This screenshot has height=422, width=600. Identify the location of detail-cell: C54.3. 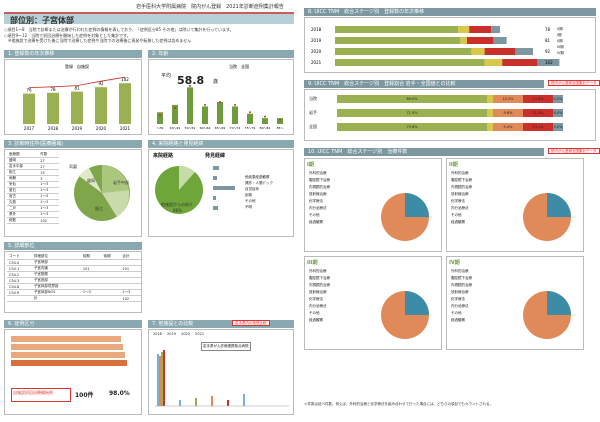
(19, 280).